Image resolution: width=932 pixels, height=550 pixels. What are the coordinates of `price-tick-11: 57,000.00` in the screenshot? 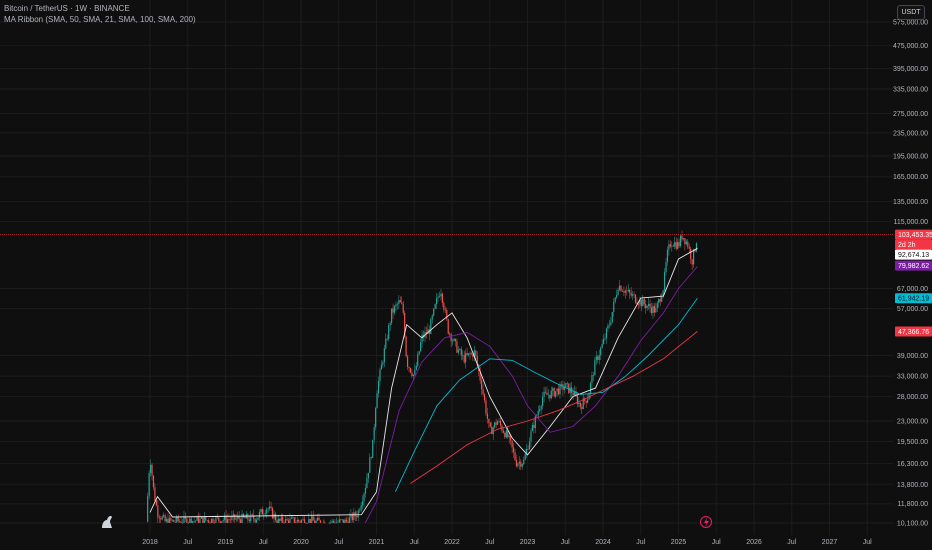 It's located at (912, 309).